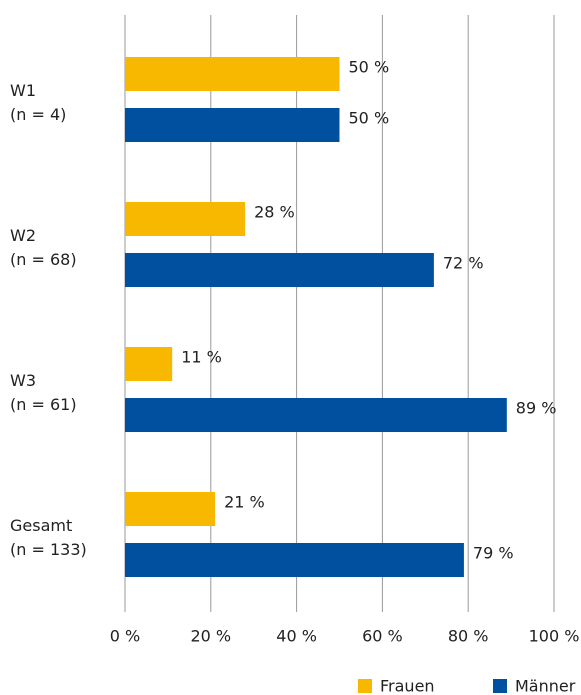 This screenshot has height=695, width=581. What do you see at coordinates (43, 247) in the screenshot?
I see `category-label: W2 (n = 68)` at bounding box center [43, 247].